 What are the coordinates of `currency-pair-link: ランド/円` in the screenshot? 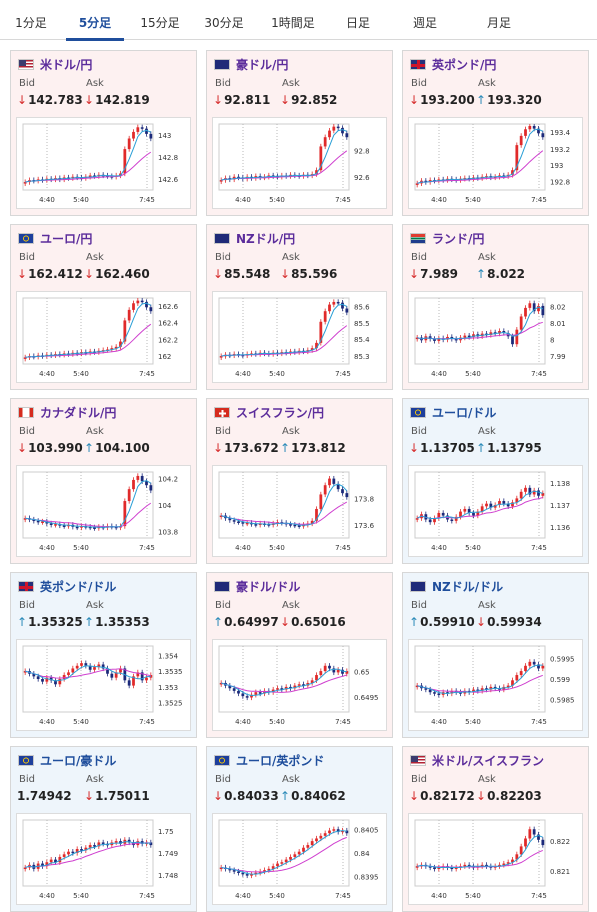 It's located at (458, 238).